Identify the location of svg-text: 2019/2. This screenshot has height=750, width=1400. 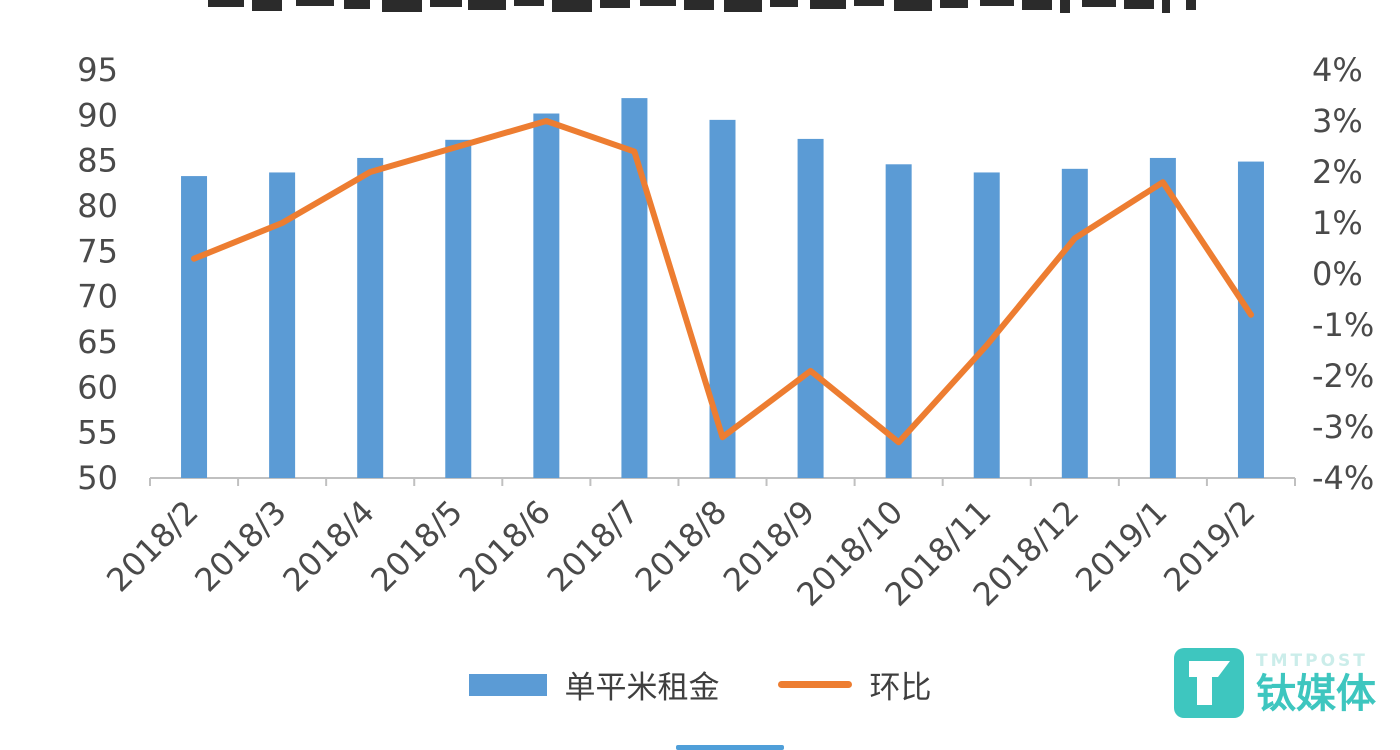
(1209, 546).